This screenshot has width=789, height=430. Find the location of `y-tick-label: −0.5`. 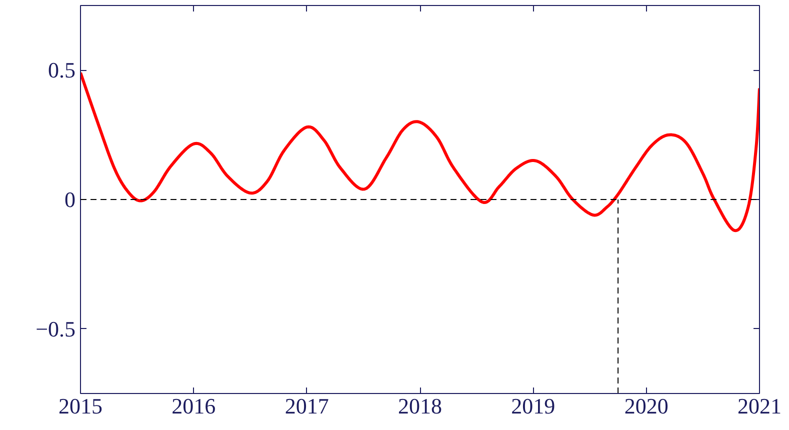

y-tick-label: −0.5 is located at coordinates (56, 329).